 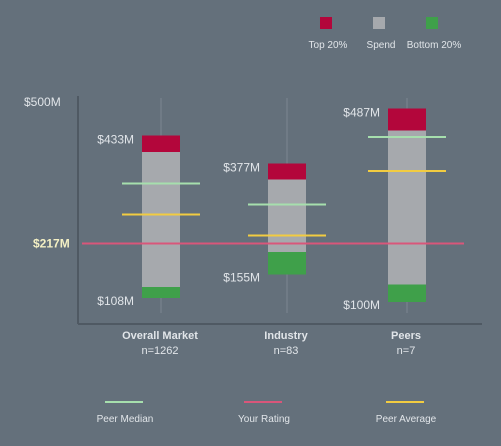 What do you see at coordinates (51, 244) in the screenshot?
I see `your-rating-label: $217M` at bounding box center [51, 244].